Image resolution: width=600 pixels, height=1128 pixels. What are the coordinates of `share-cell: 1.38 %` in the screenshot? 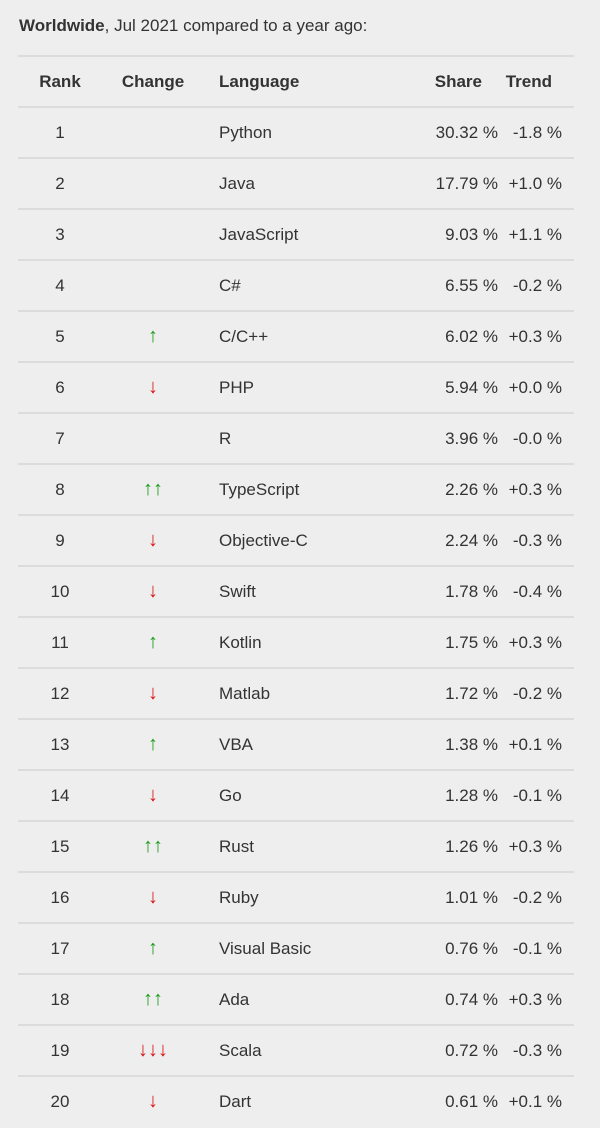 It's located at (433, 744).